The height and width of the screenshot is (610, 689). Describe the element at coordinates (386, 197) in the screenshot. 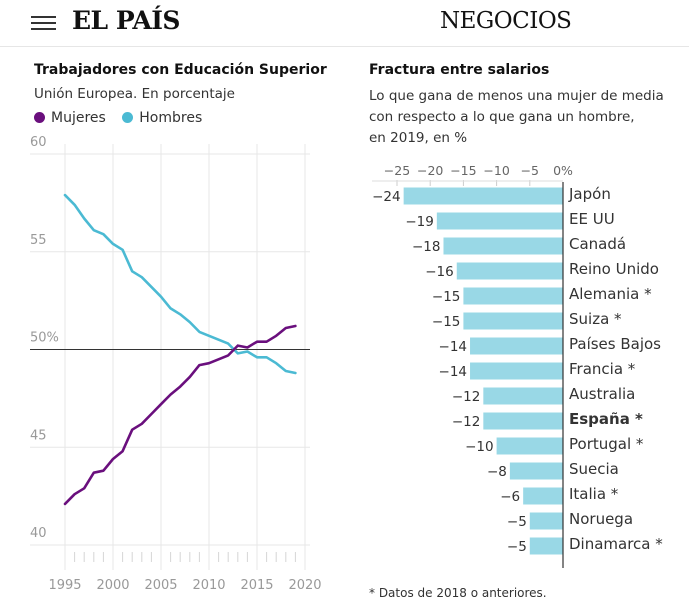

I see `bar-value-label: −24` at that location.